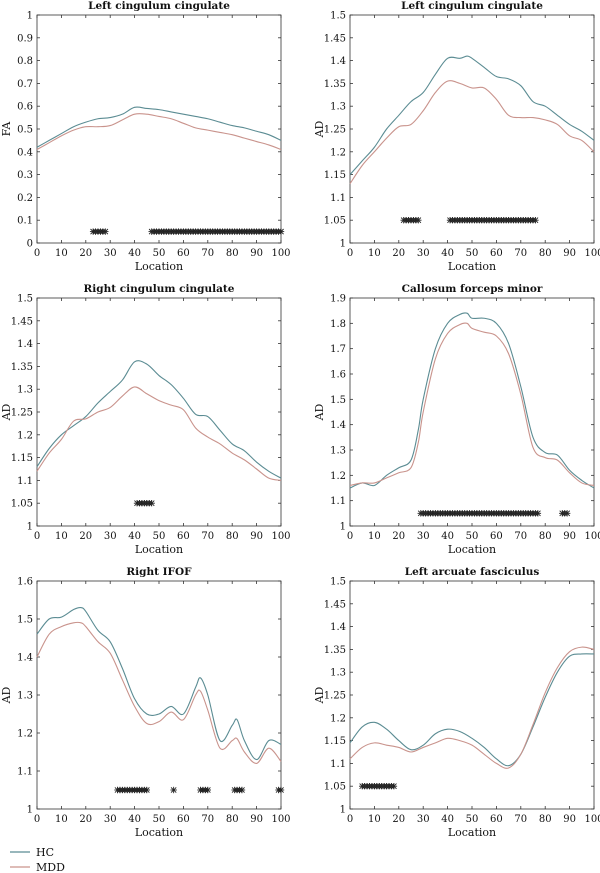 The height and width of the screenshot is (873, 600). Describe the element at coordinates (338, 673) in the screenshot. I see `y-tick-label: 1.3` at that location.